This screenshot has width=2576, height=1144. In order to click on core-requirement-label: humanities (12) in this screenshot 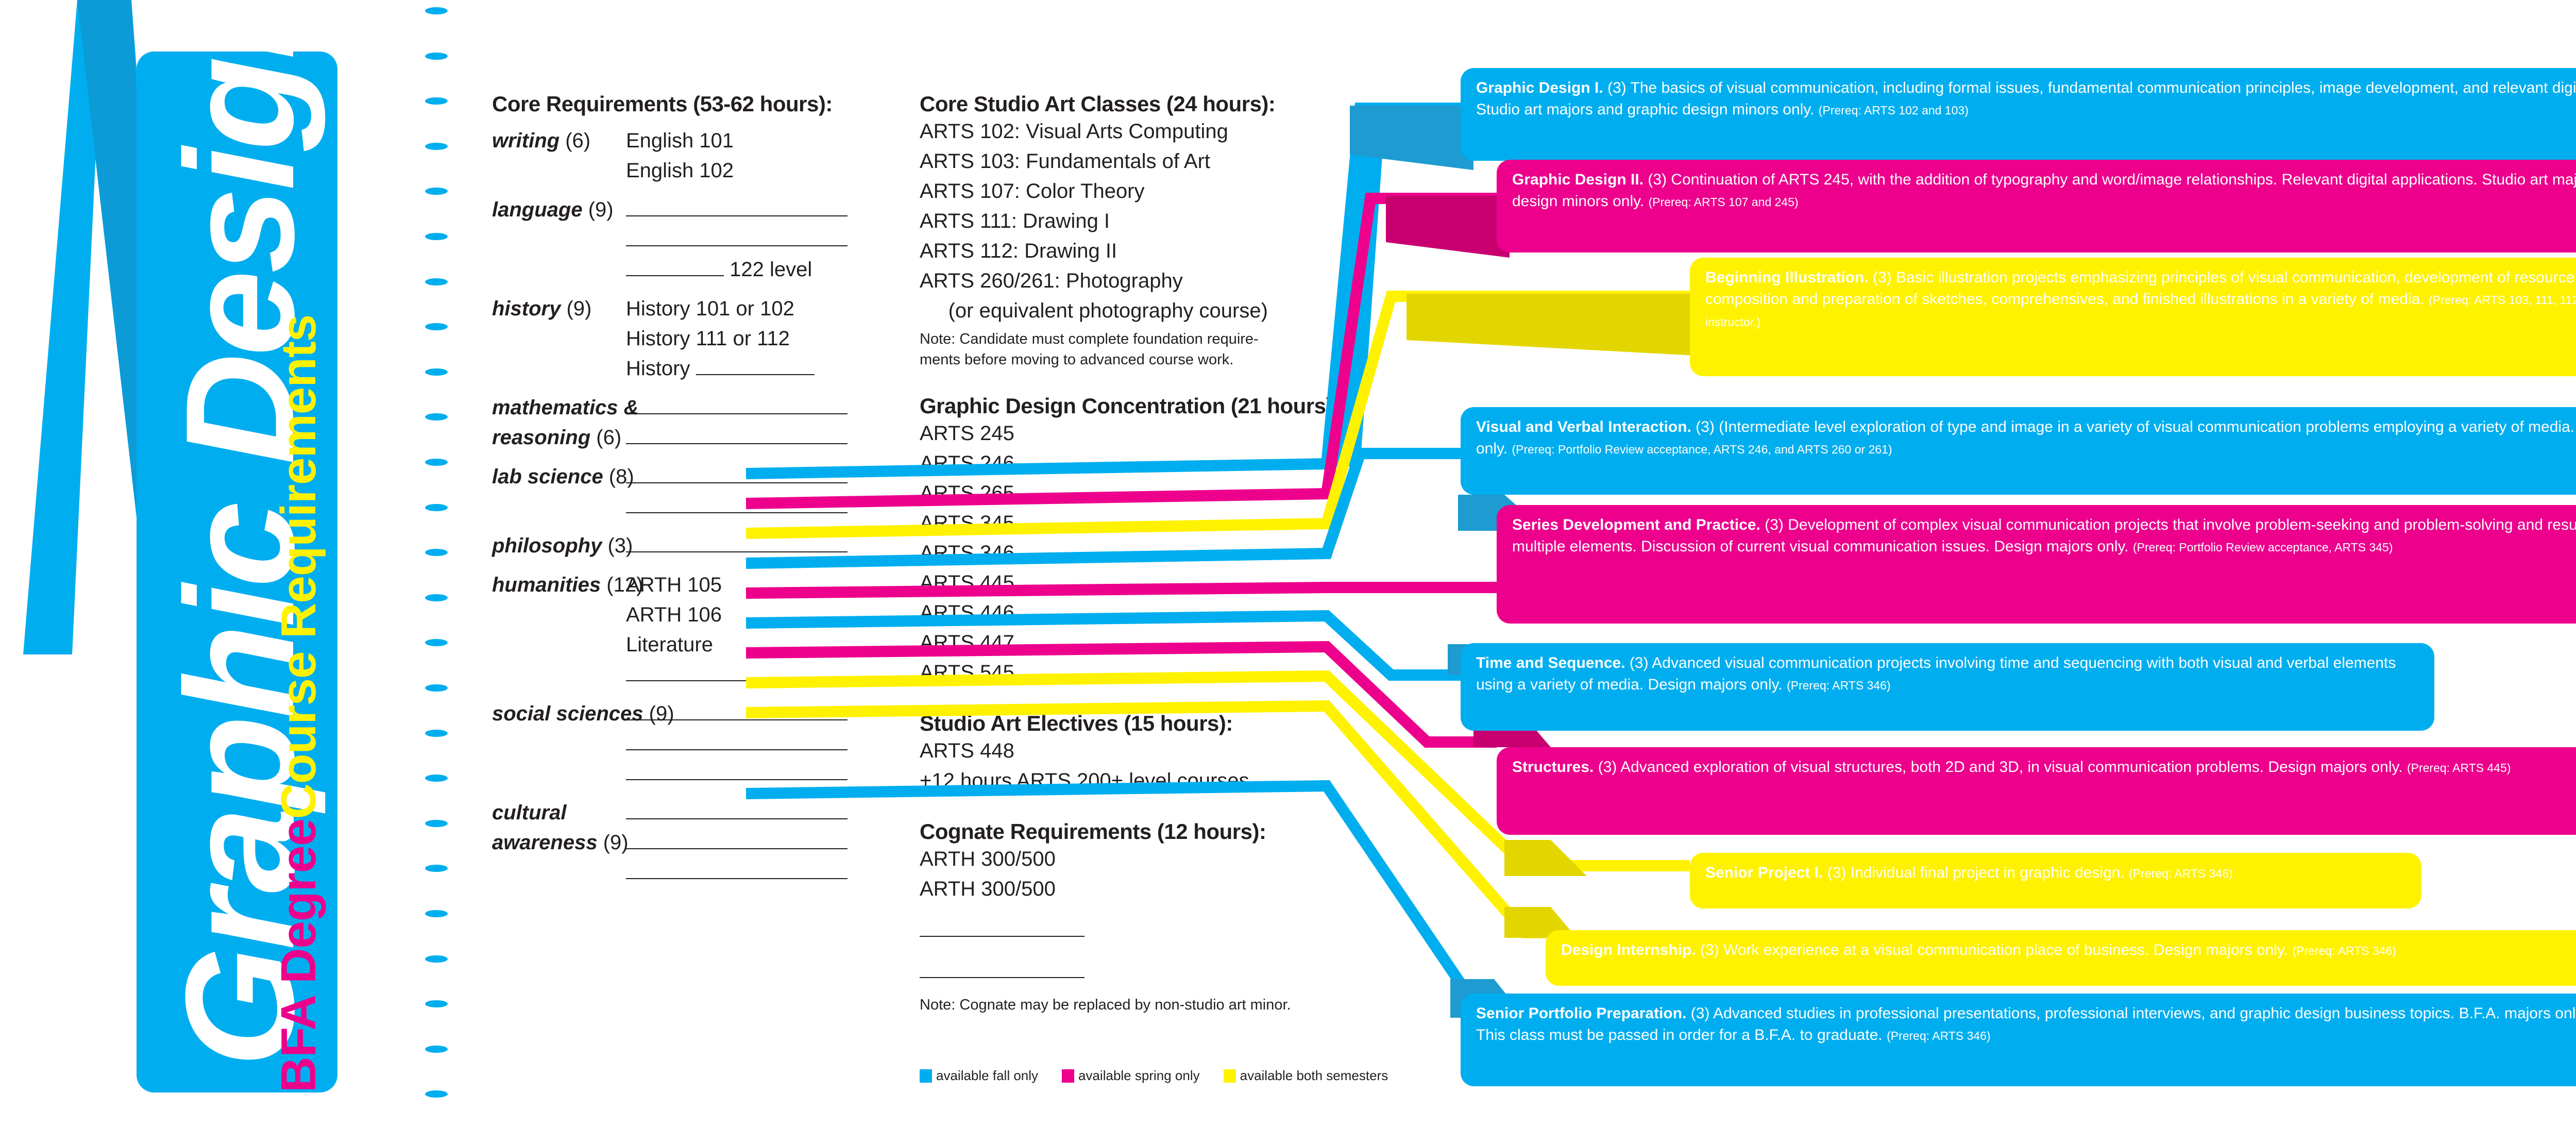, I will do `click(567, 585)`.